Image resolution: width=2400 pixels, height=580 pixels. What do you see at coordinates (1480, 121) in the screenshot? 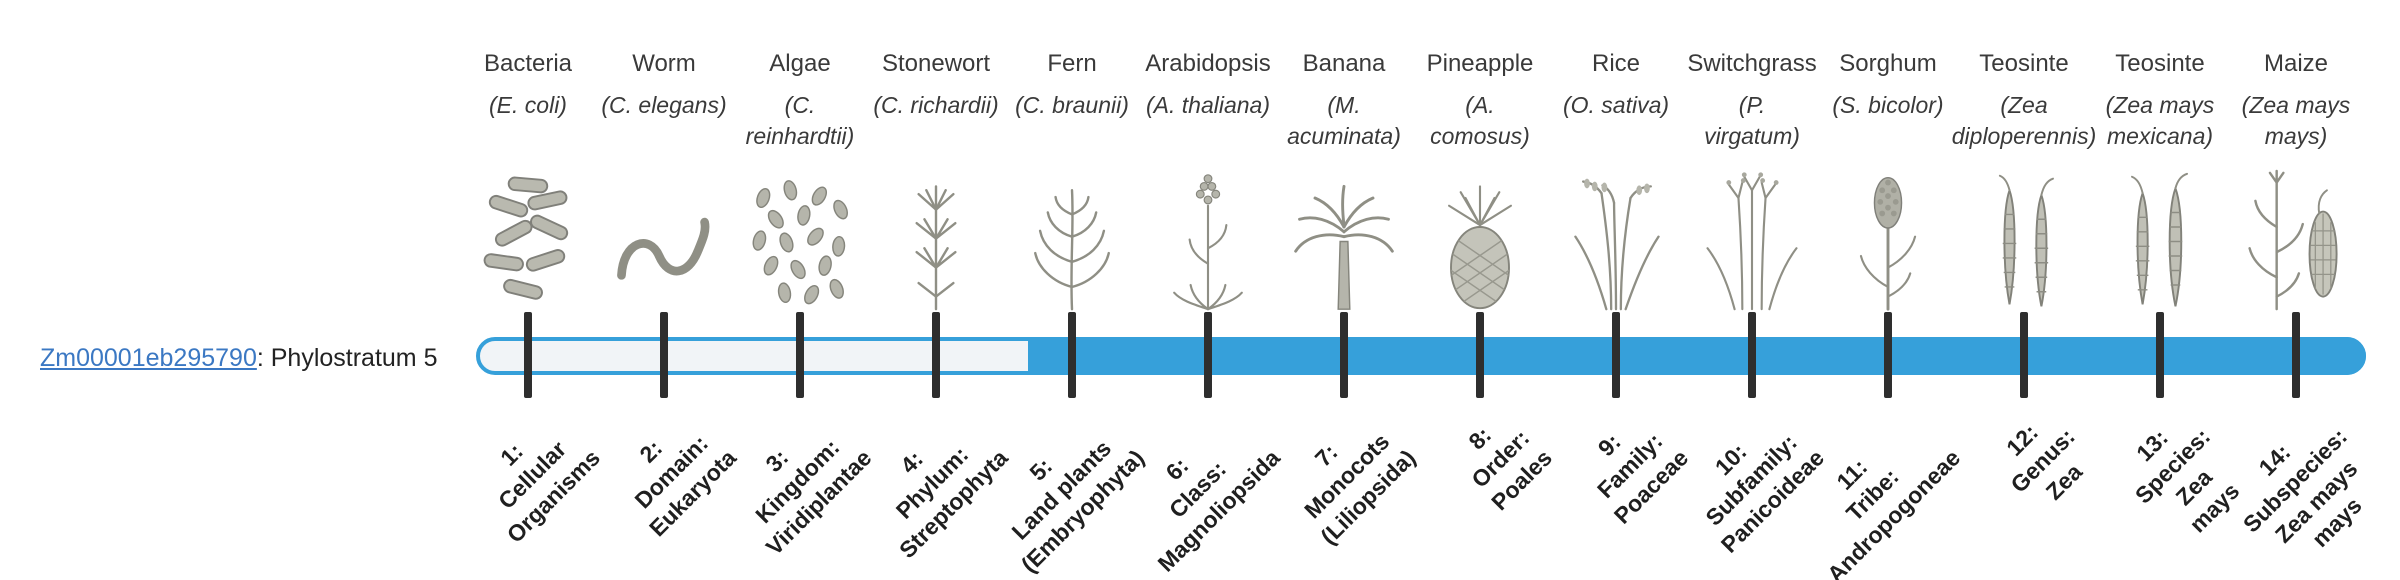
I see `organism-scientific-name: (A. comosus)` at bounding box center [1480, 121].